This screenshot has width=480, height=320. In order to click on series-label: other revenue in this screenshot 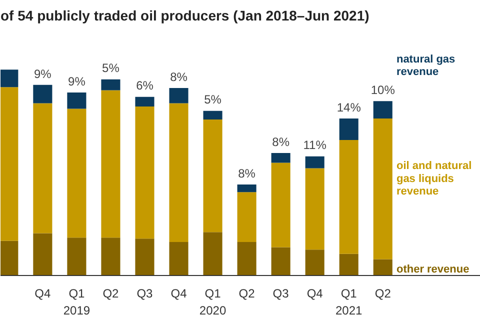, I will do `click(433, 269)`.